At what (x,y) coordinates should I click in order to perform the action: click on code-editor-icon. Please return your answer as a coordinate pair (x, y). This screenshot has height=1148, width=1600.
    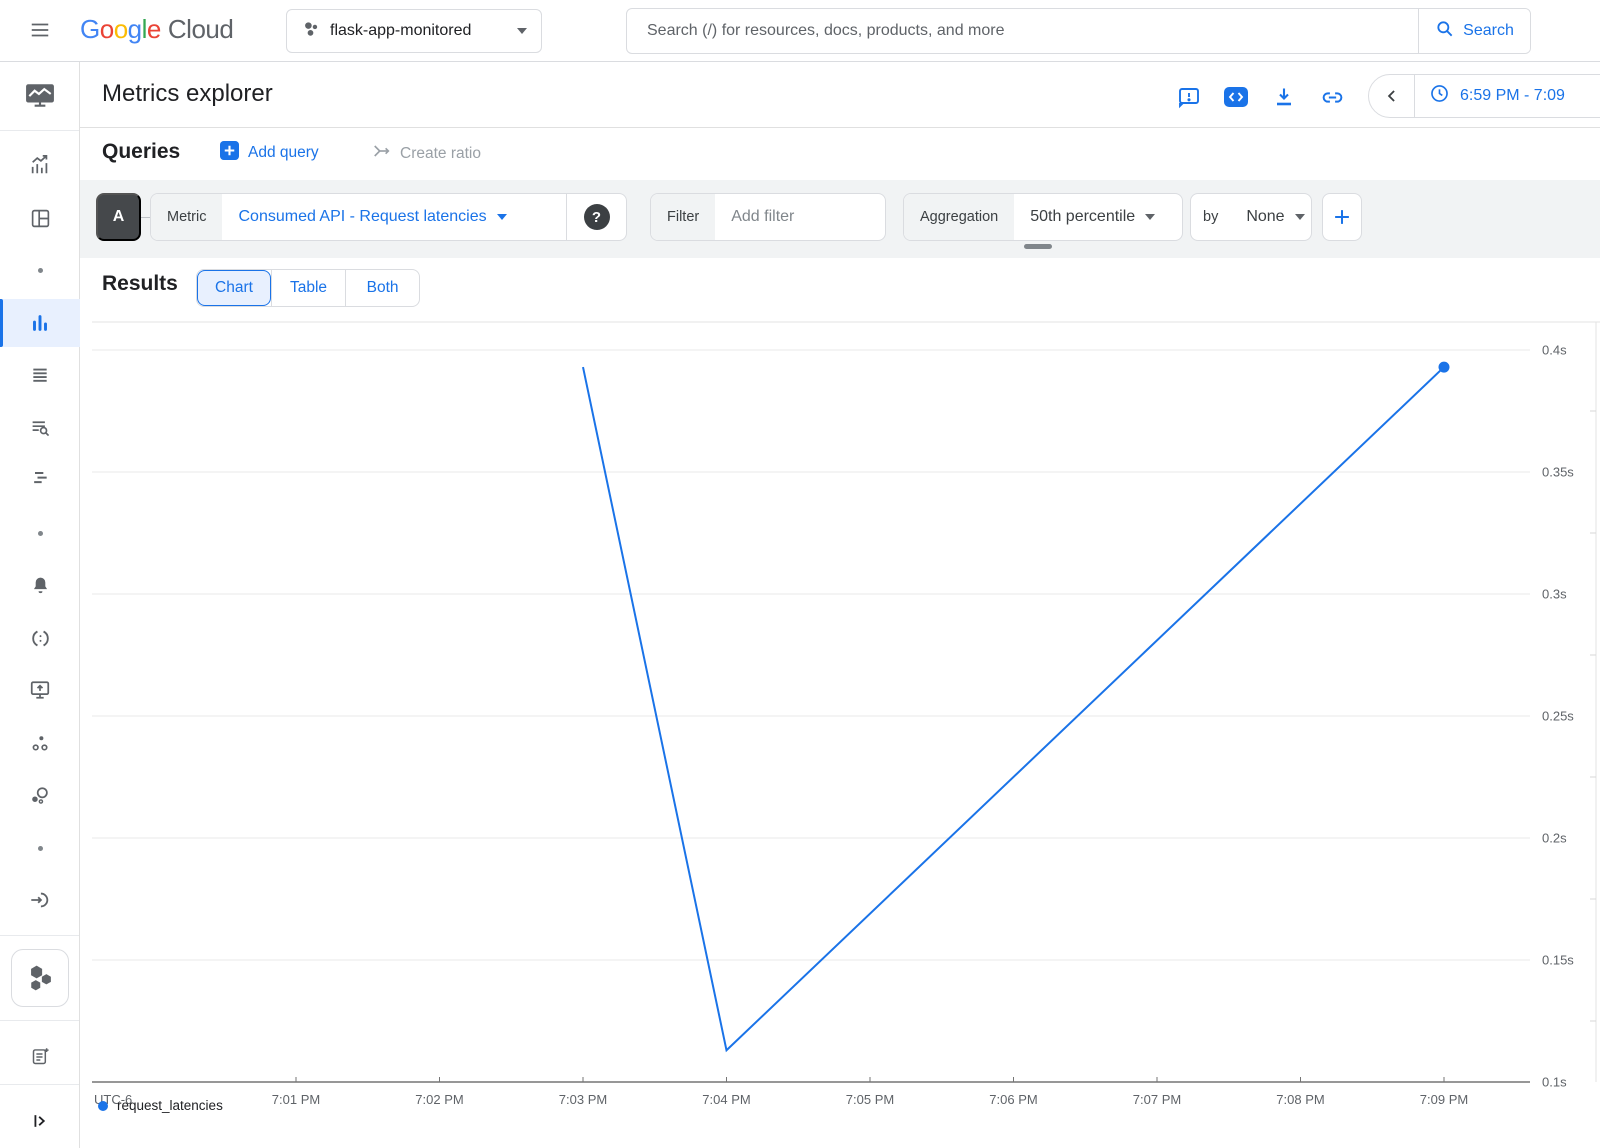
    Looking at the image, I should click on (1236, 97).